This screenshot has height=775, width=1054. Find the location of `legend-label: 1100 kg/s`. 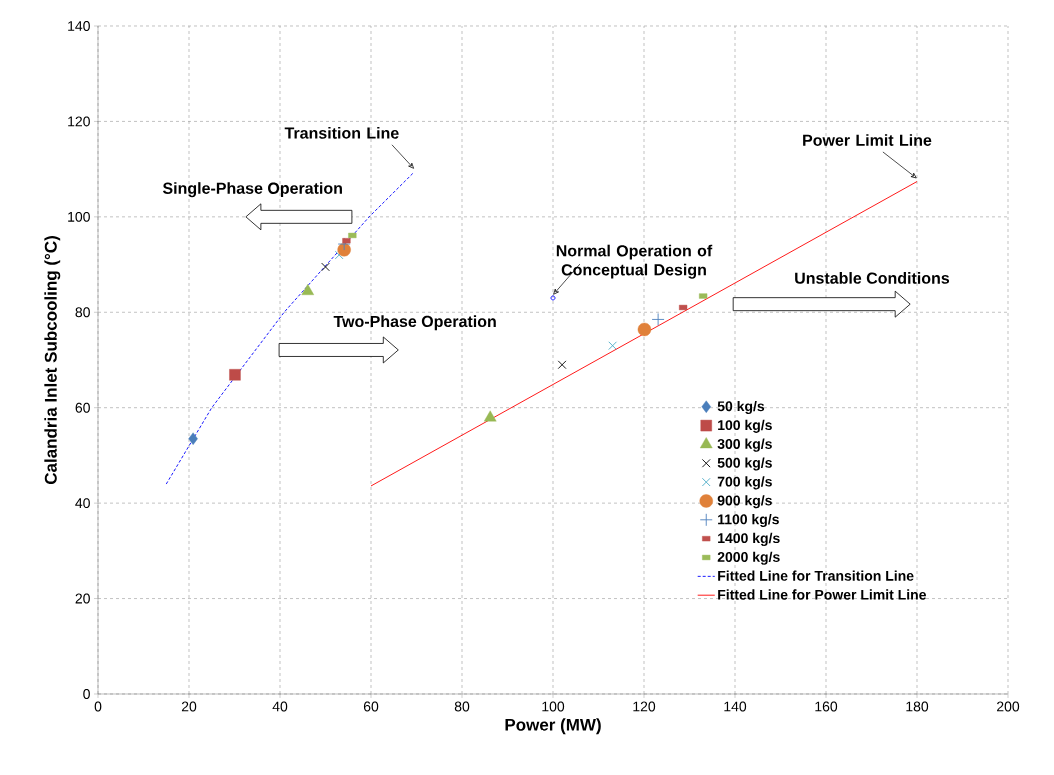

legend-label: 1100 kg/s is located at coordinates (748, 520).